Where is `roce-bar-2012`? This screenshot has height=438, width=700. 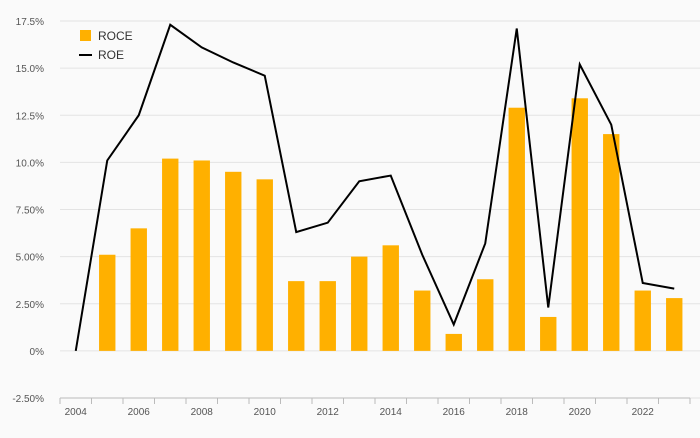 roce-bar-2012 is located at coordinates (327, 316).